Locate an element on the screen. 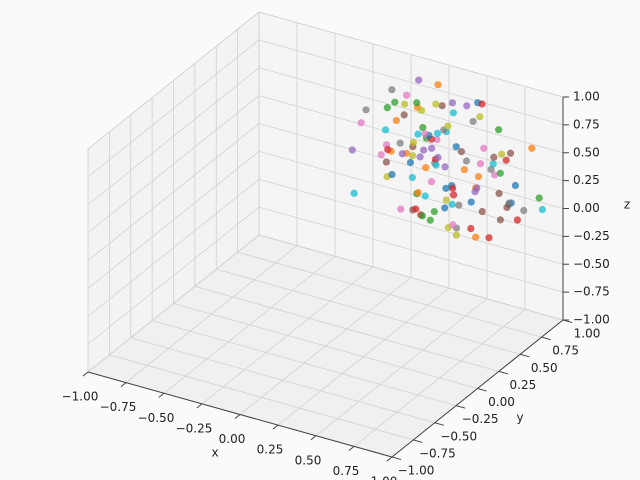 The height and width of the screenshot is (480, 640). y-tick-label: 0.50 is located at coordinates (544, 368).